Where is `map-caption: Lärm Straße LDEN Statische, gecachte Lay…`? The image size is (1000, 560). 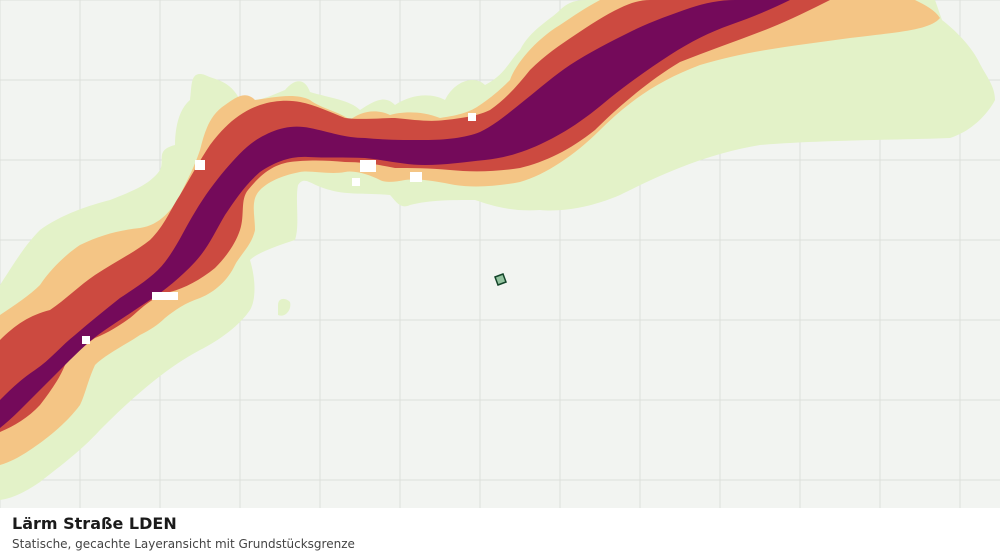 map-caption: Lärm Straße LDEN Statische, gecachte Lay… is located at coordinates (500, 534).